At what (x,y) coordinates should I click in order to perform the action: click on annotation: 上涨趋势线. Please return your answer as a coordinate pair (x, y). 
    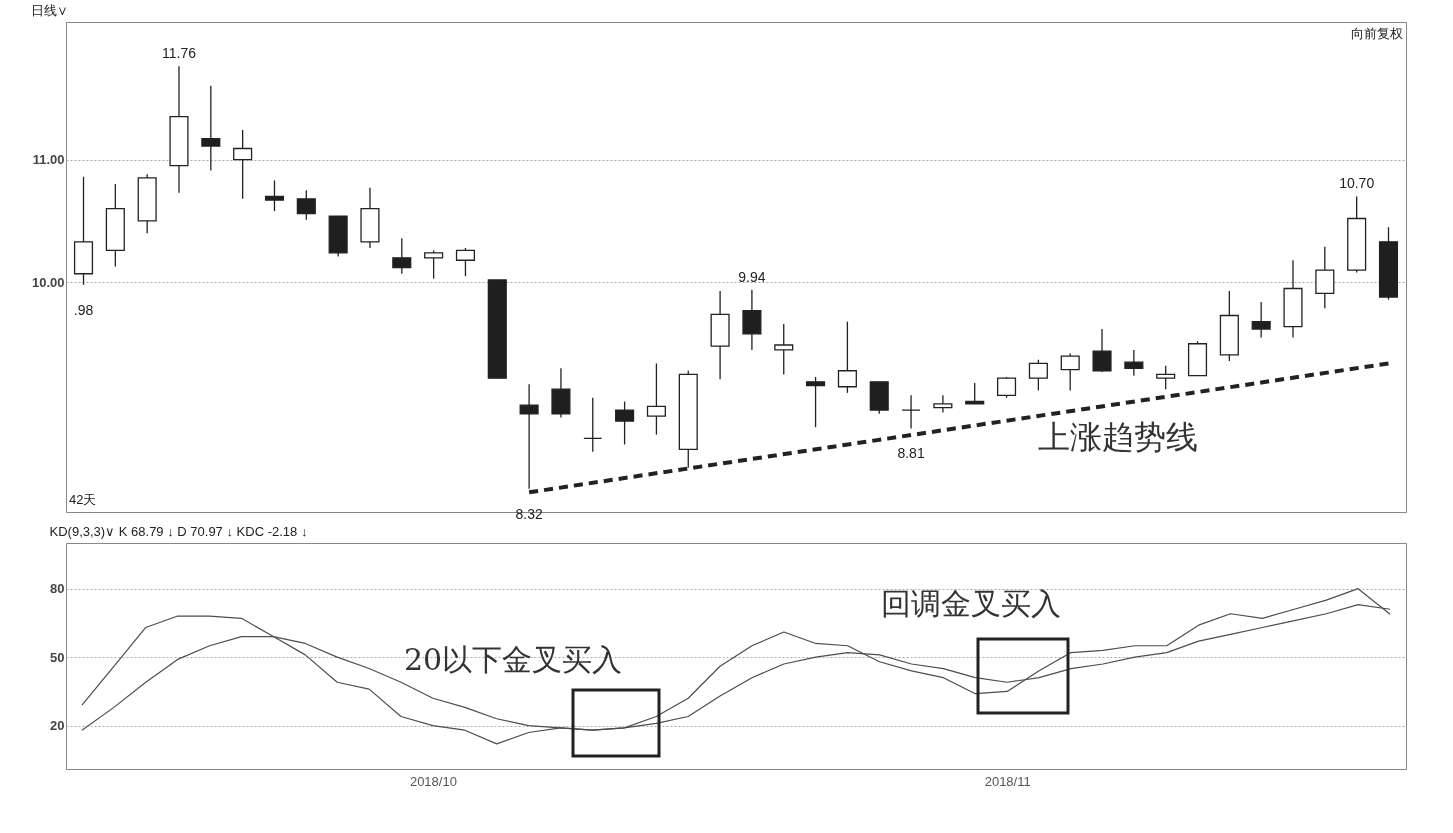
    Looking at the image, I should click on (1118, 437).